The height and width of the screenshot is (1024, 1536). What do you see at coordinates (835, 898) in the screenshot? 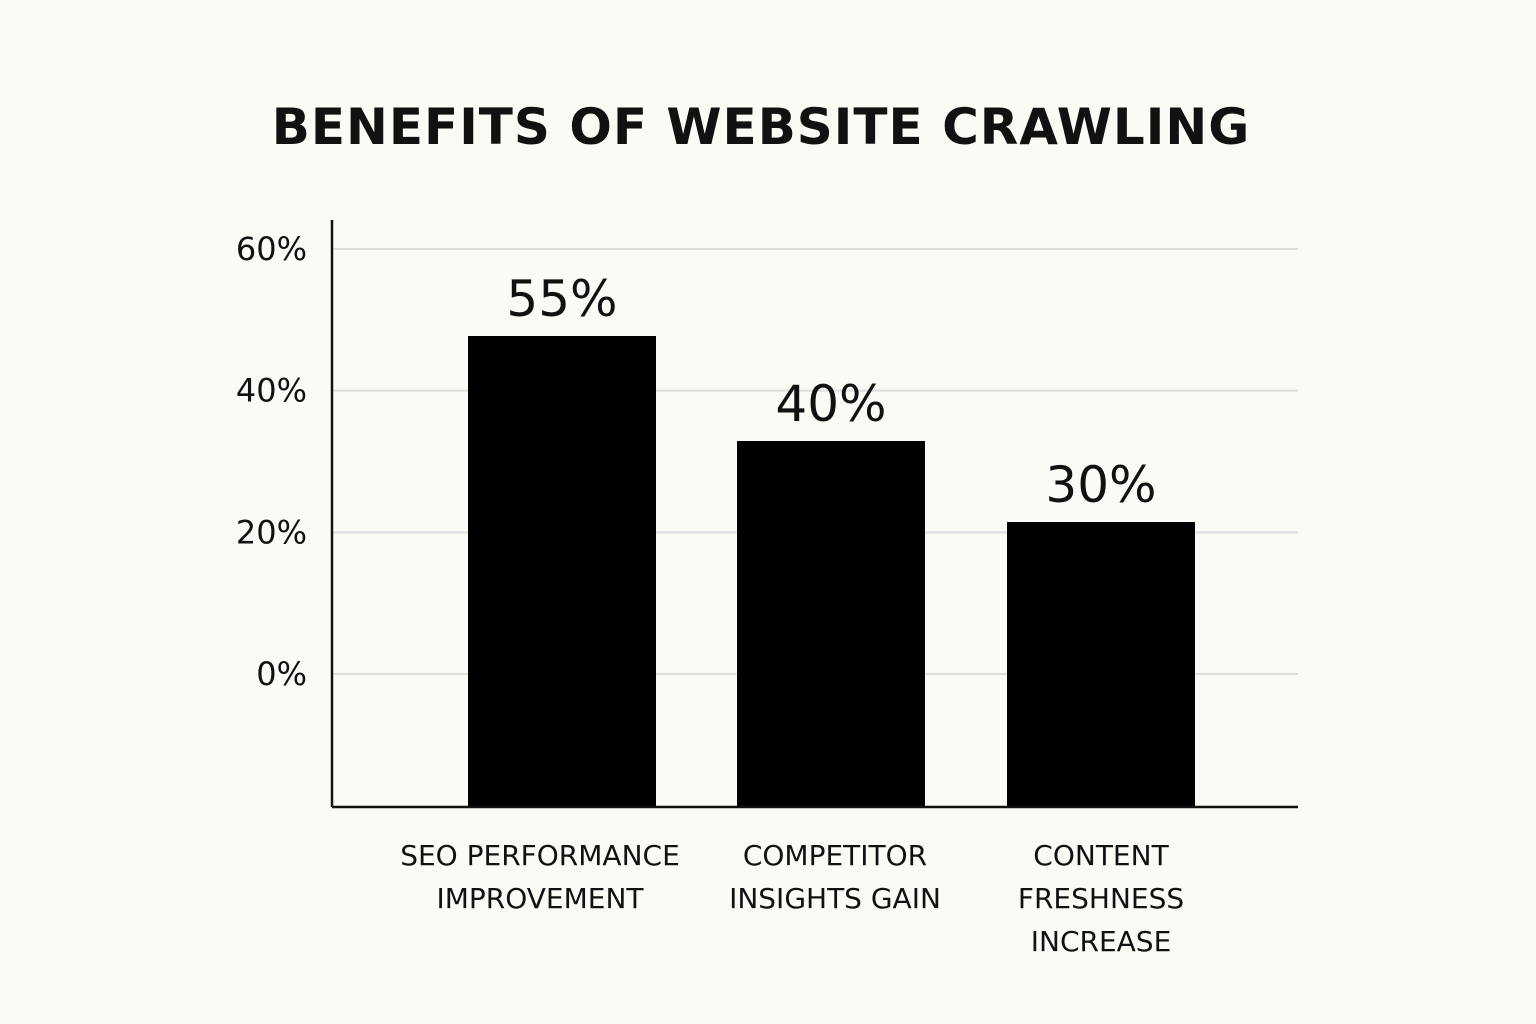
I see `x-tick-label: INSIGHTS GAIN` at bounding box center [835, 898].